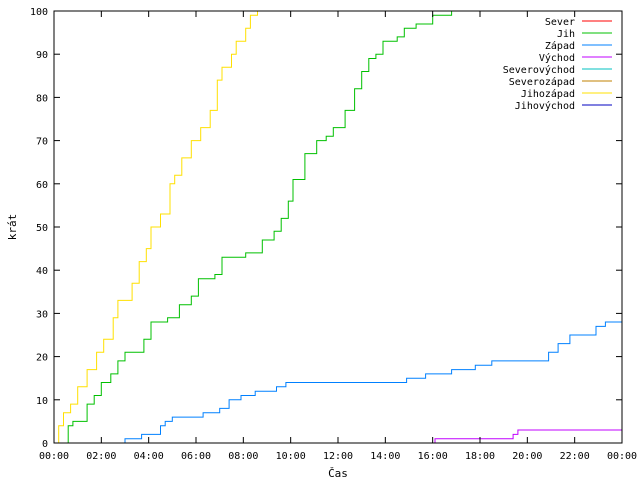 The width and height of the screenshot is (640, 480). What do you see at coordinates (560, 46) in the screenshot?
I see `legend-label: Západ` at bounding box center [560, 46].